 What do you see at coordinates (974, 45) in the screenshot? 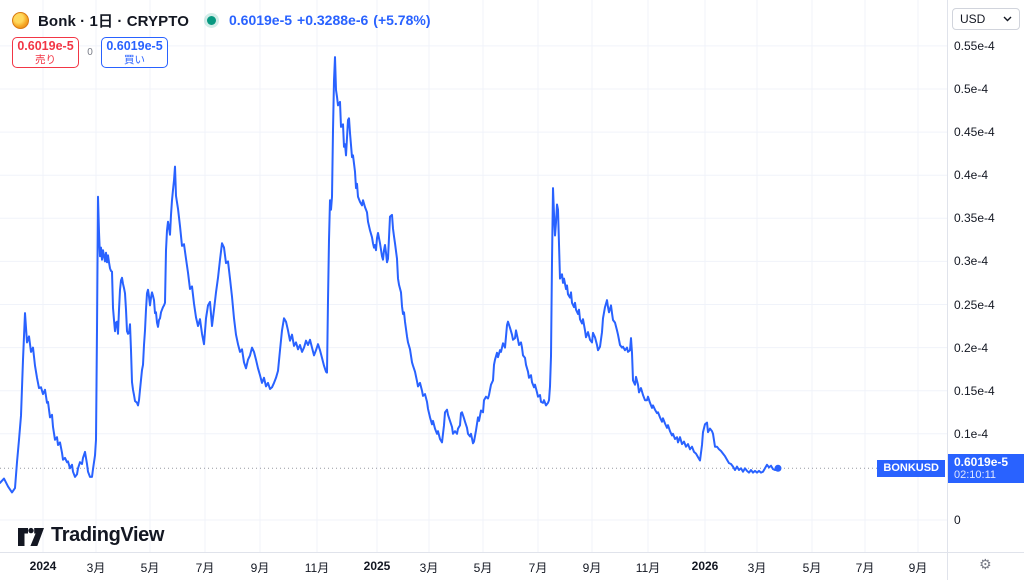
I see `price-tick-label: 0.55e-4` at bounding box center [974, 45].